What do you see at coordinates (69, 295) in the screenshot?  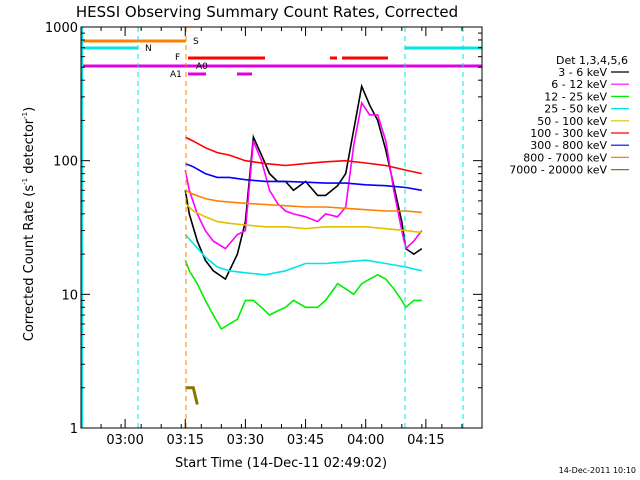 I see `y-tick-label: 10` at bounding box center [69, 295].